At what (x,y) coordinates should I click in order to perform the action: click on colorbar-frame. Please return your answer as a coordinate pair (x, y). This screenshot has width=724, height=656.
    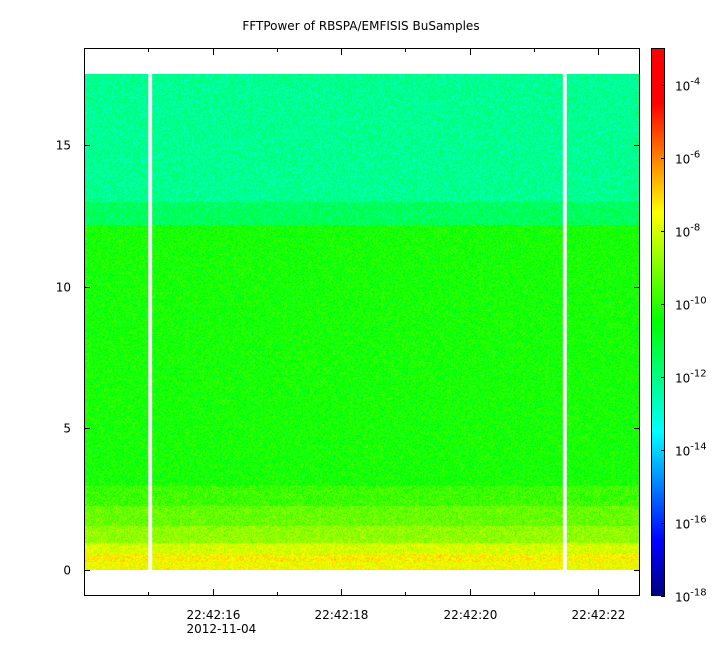
    Looking at the image, I should click on (658, 322).